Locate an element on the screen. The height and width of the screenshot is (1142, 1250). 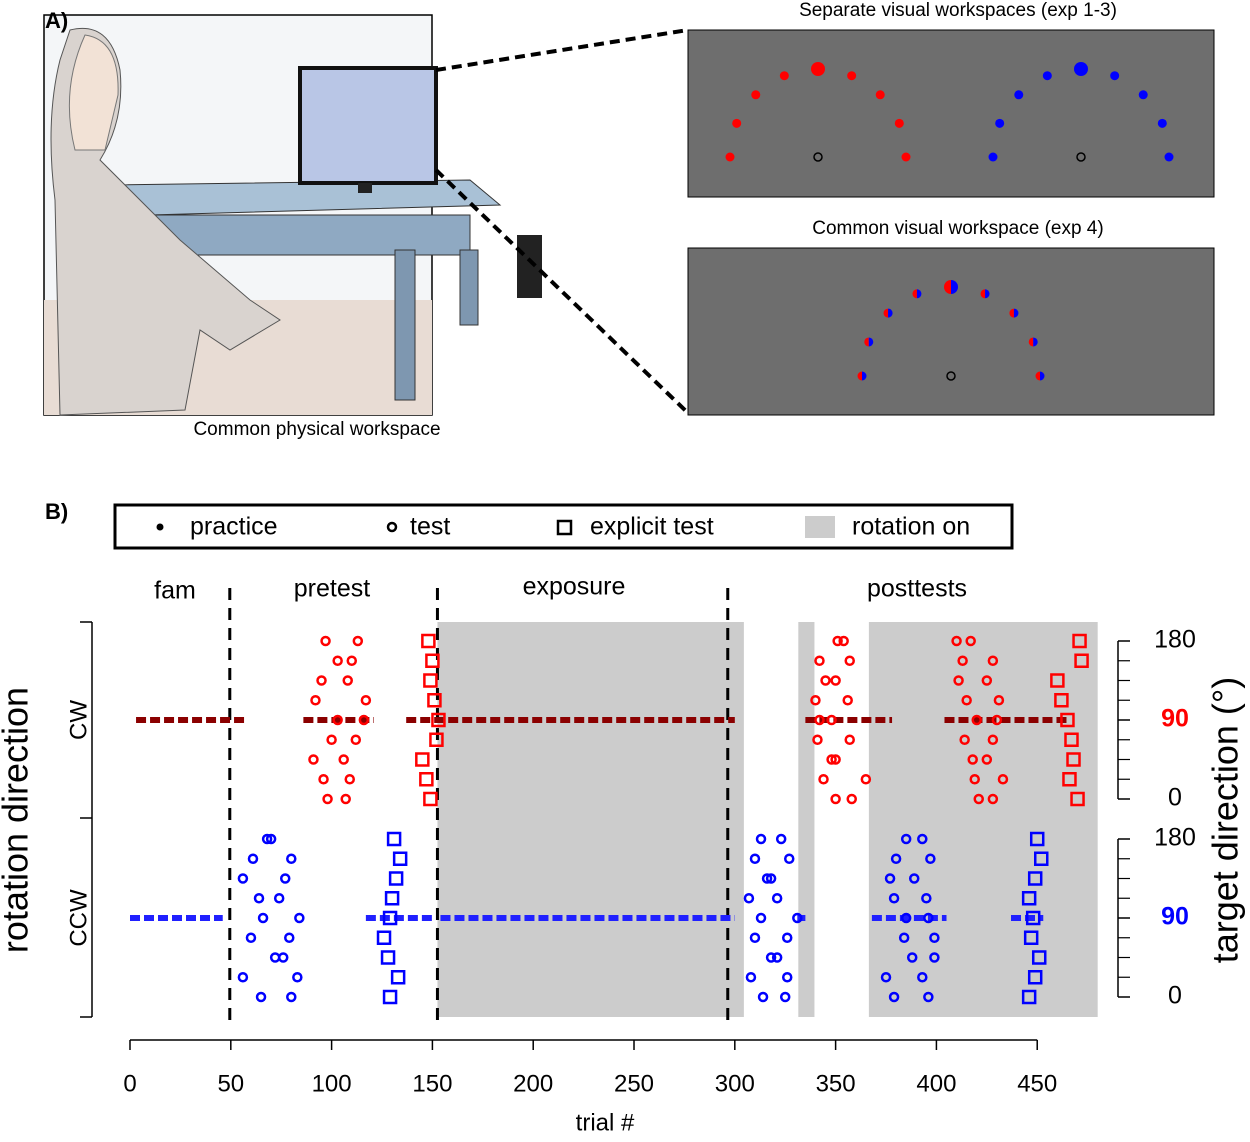
phase-label: exposure is located at coordinates (574, 587).